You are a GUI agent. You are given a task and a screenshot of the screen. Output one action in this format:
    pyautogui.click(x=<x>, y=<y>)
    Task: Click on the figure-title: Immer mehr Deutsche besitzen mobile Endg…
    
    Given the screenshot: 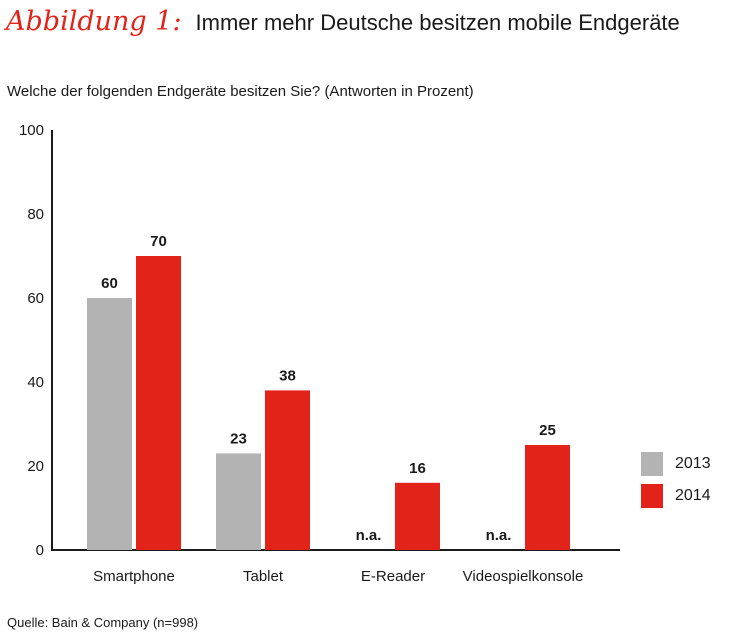 What is the action you would take?
    pyautogui.click(x=437, y=22)
    